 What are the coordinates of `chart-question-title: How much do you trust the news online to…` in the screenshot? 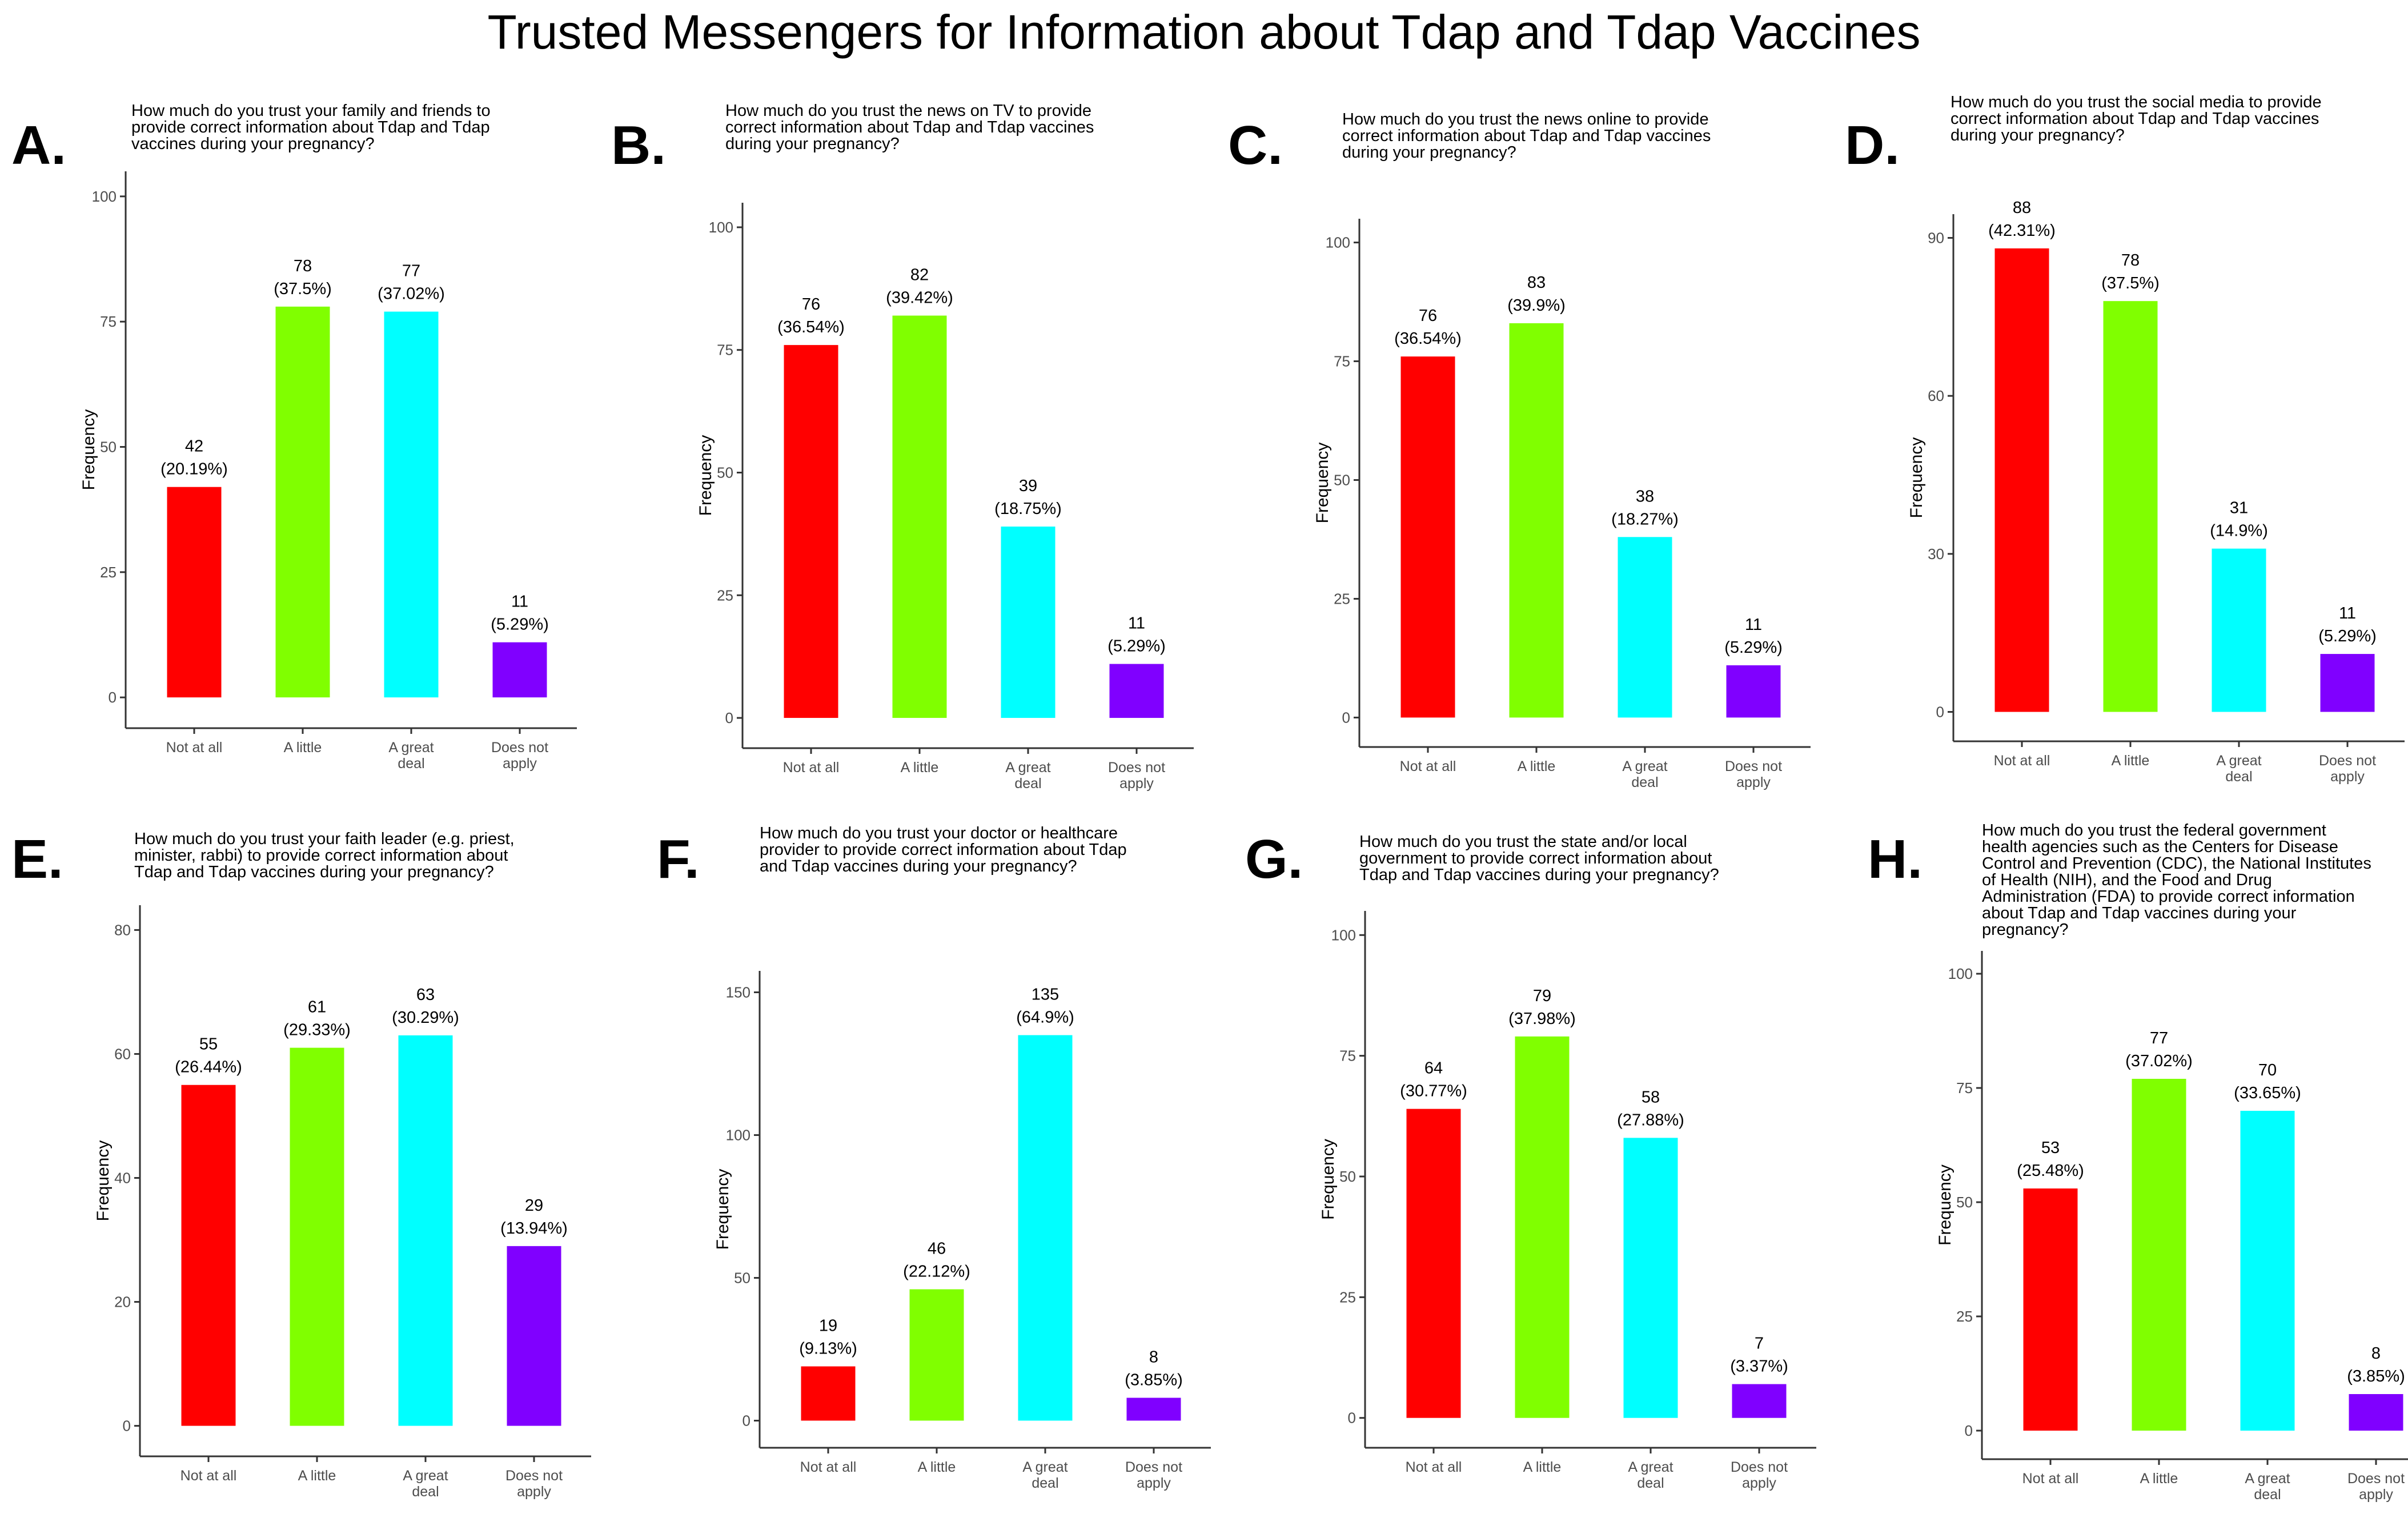 It's located at (1527, 136).